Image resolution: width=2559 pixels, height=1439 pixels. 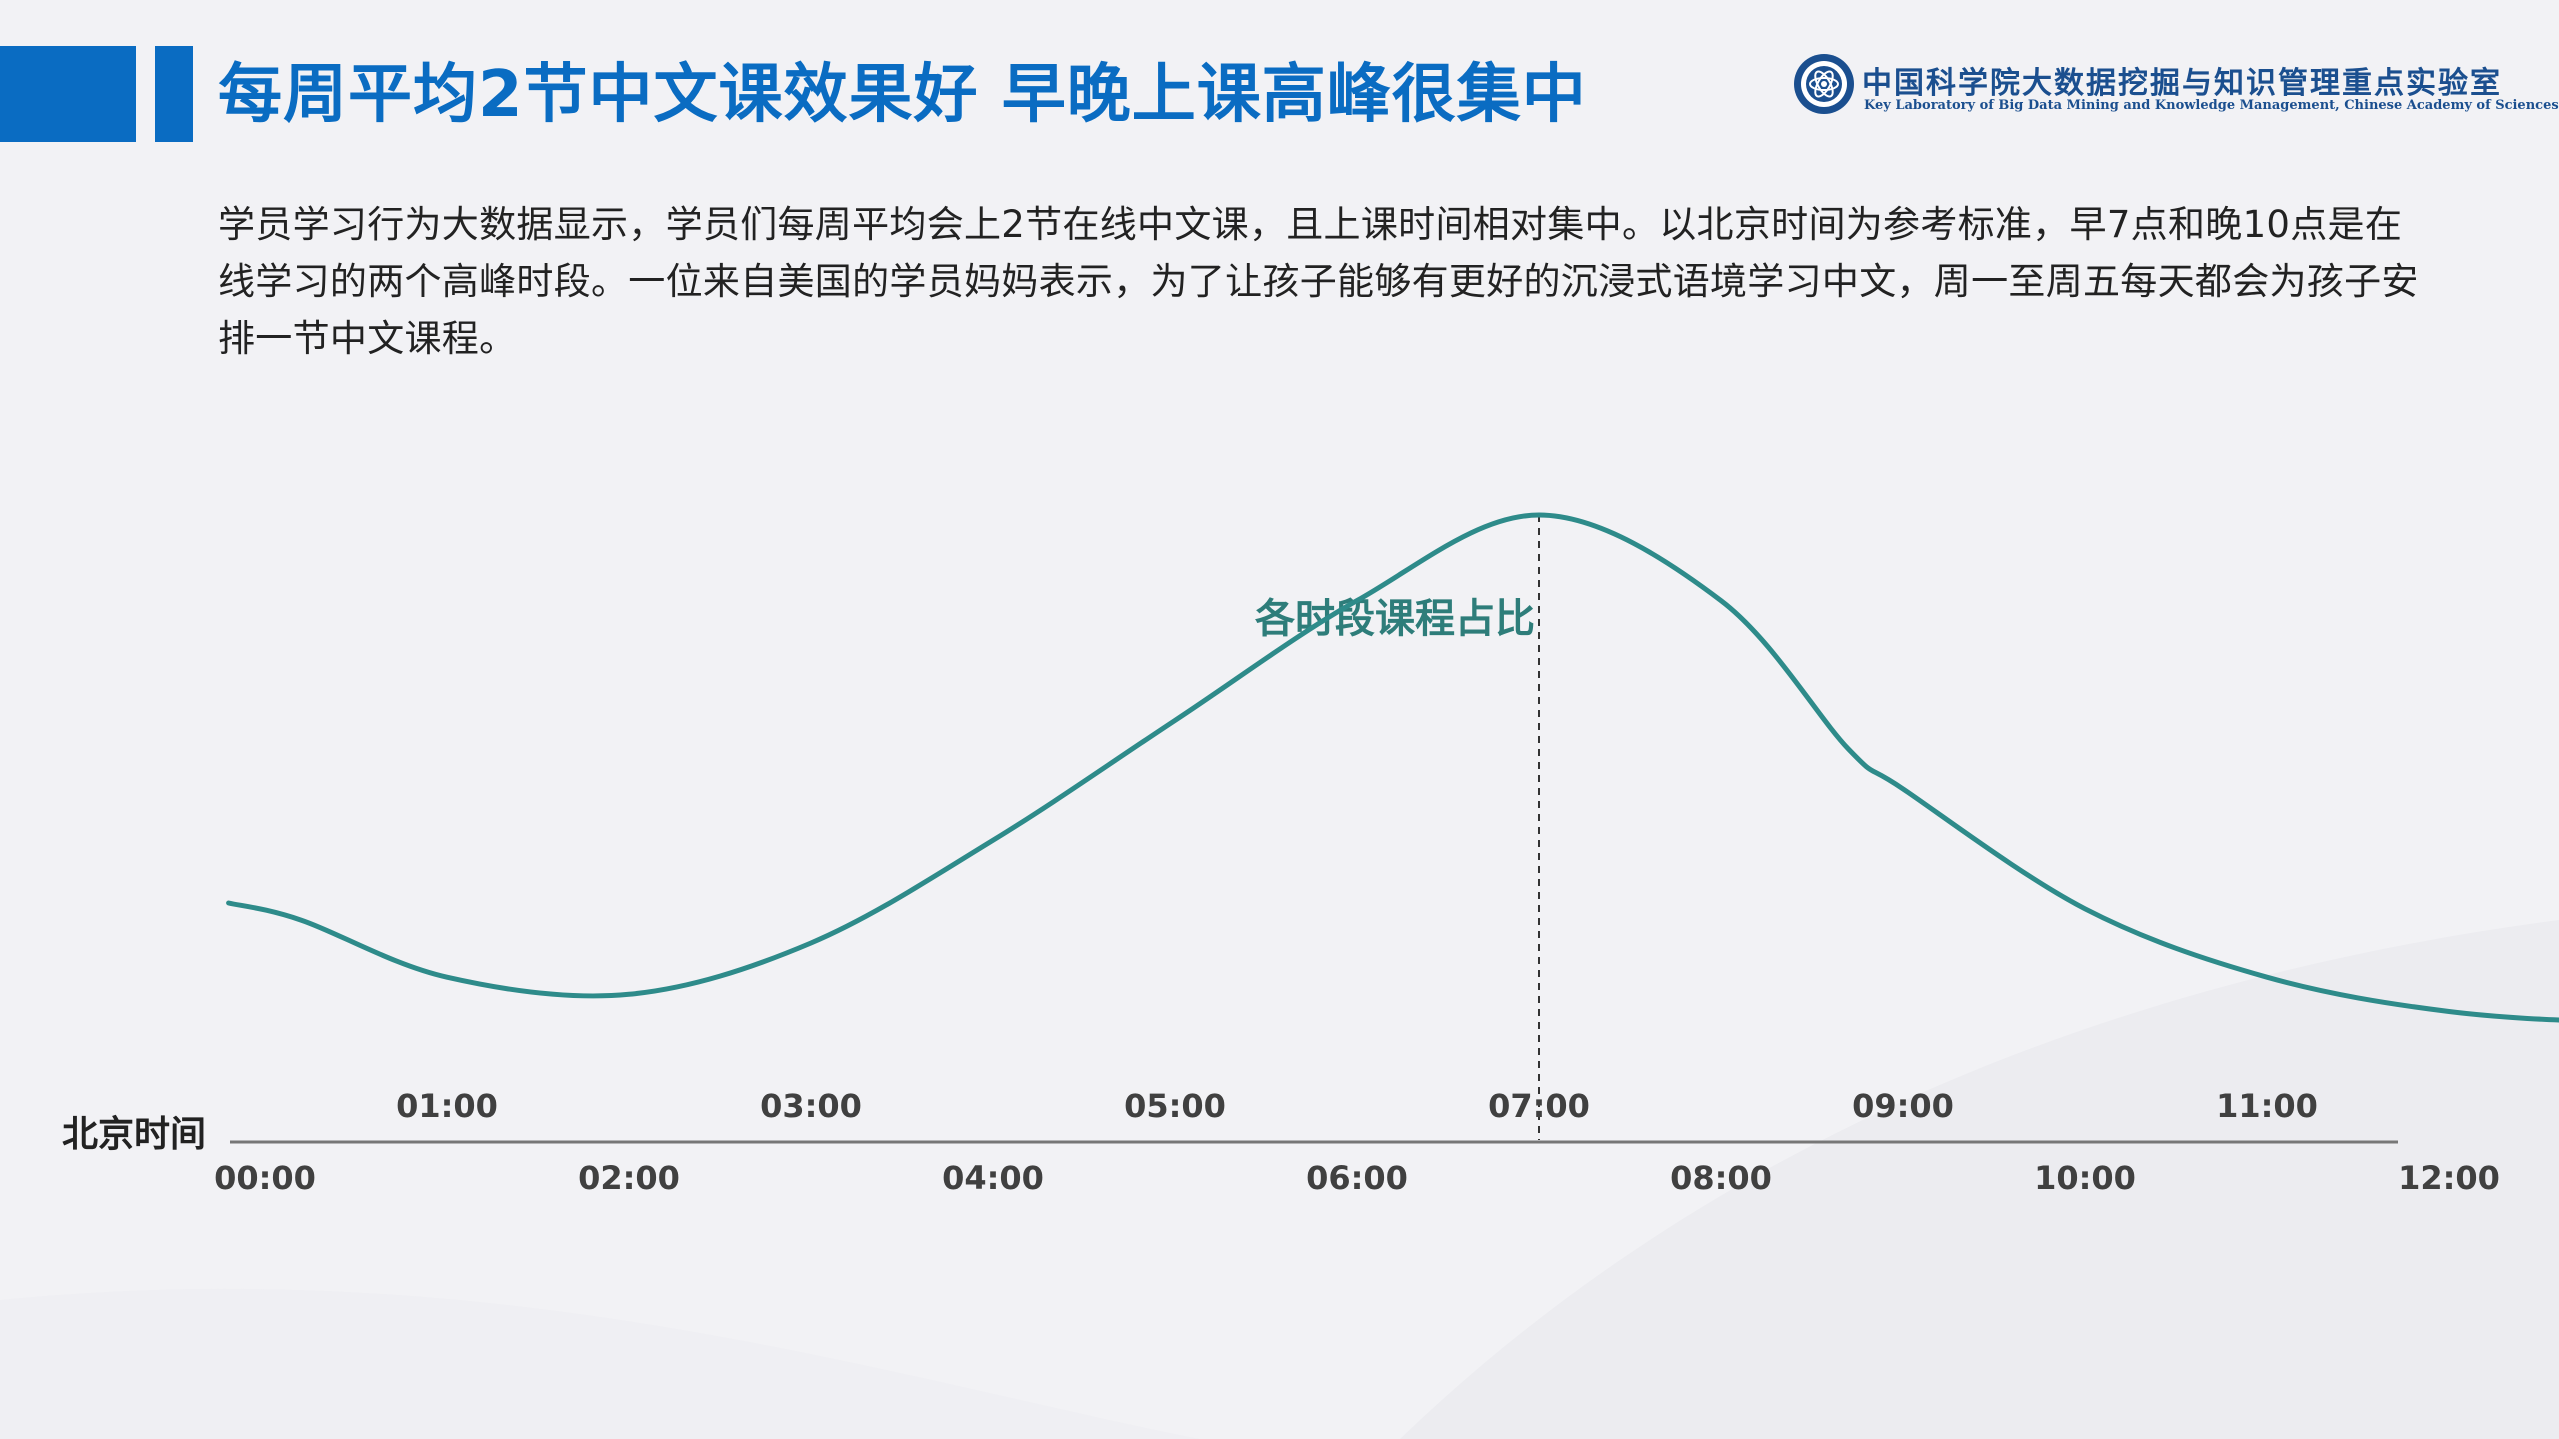 What do you see at coordinates (811, 1106) in the screenshot?
I see `x-tick-label-upper: 03:00` at bounding box center [811, 1106].